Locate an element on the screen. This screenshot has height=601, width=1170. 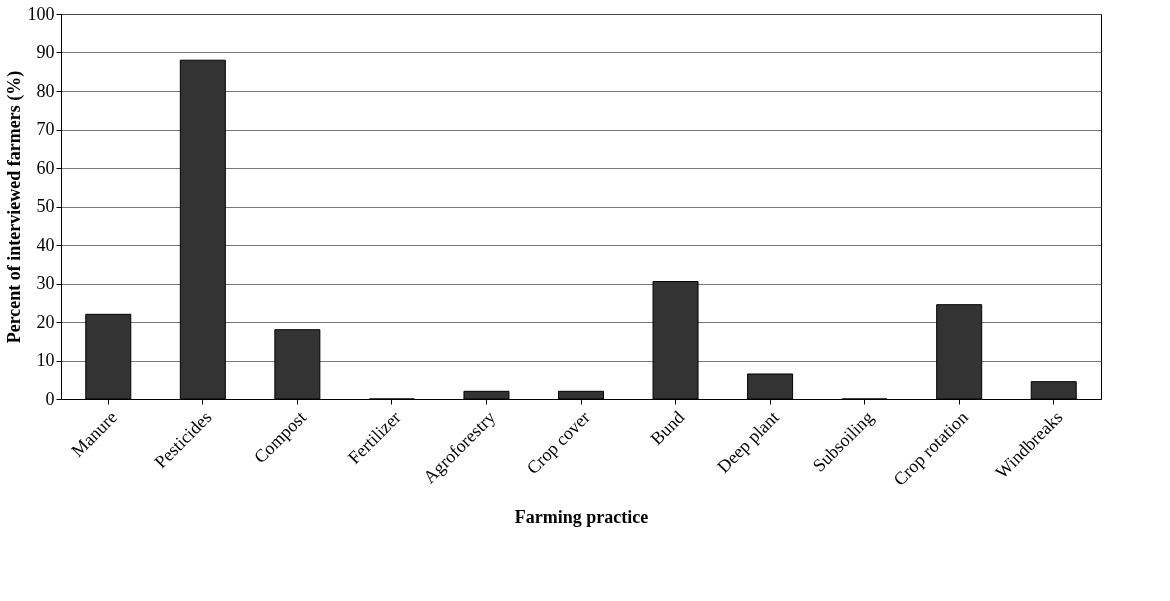
y-tick-label: 10 is located at coordinates (45, 360).